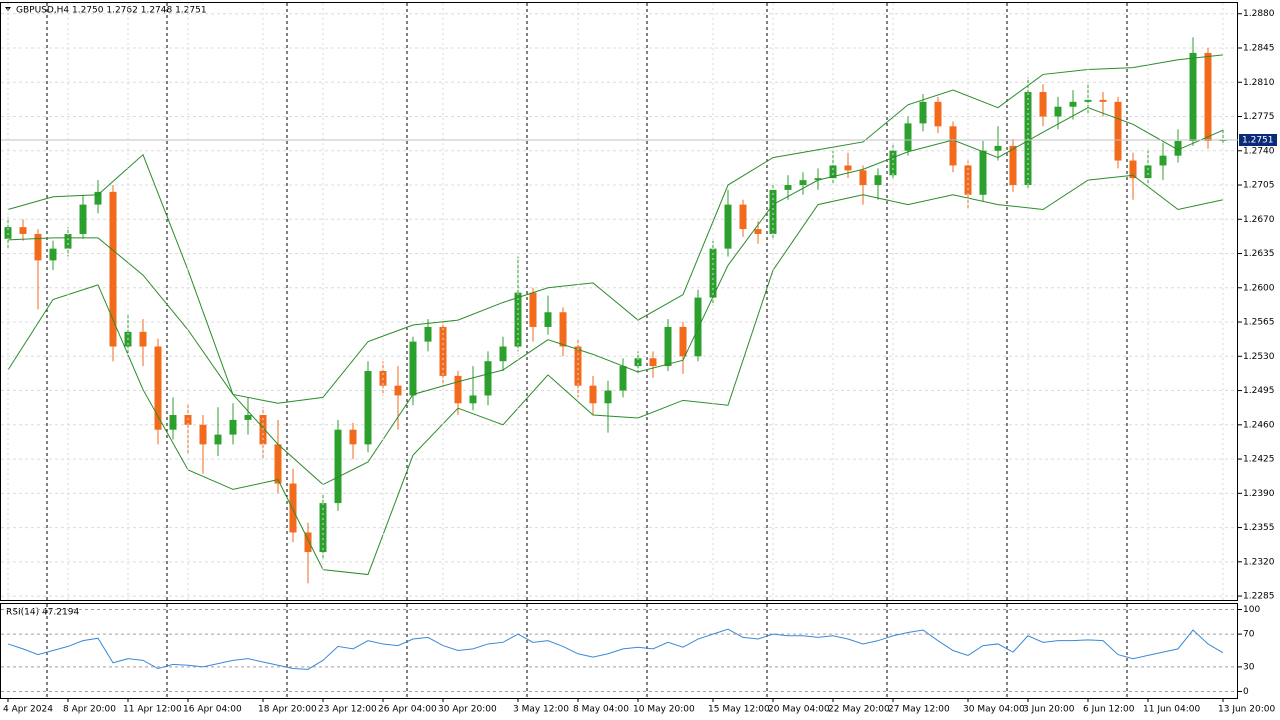  I want to click on x-tick-label: 11 Apr 12:00, so click(152, 710).